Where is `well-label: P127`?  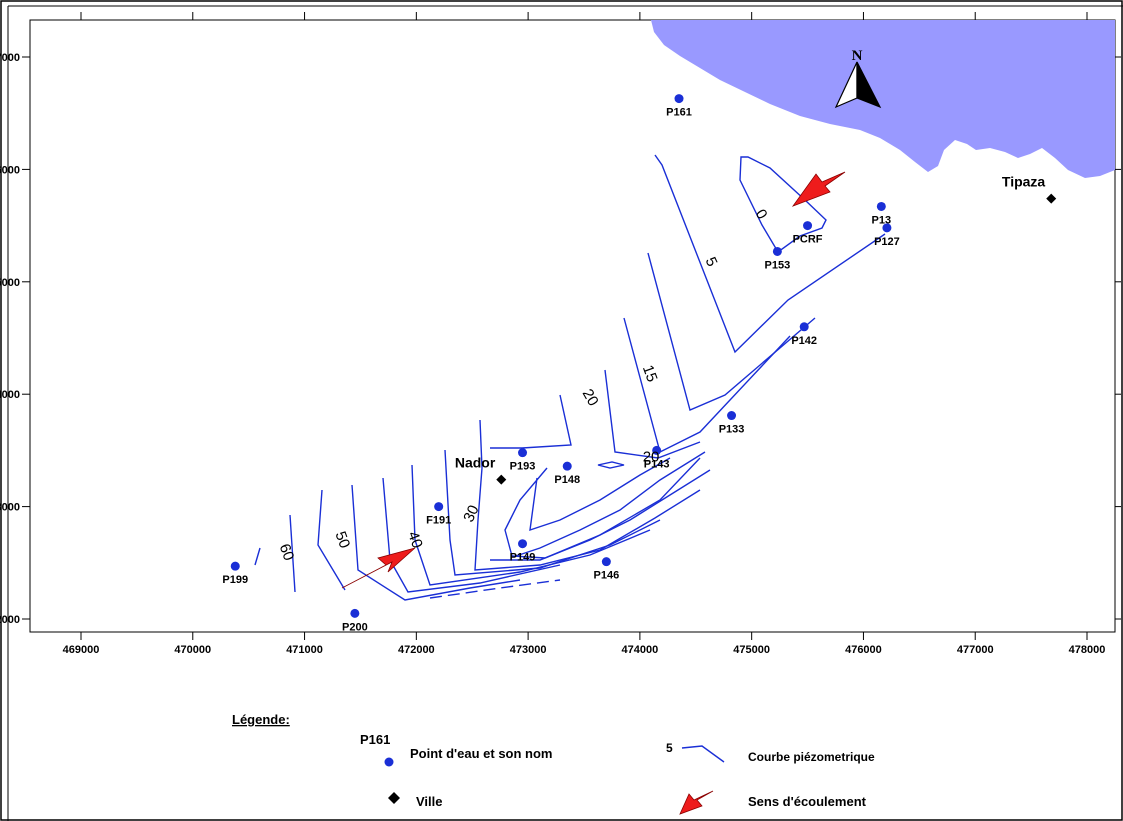
well-label: P127 is located at coordinates (887, 242).